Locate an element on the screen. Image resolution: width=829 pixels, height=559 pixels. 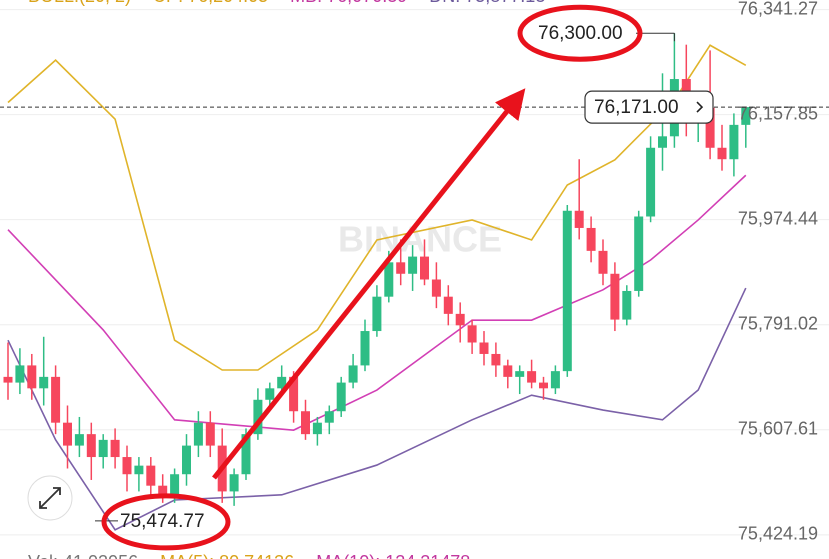
expand-icon is located at coordinates (50, 498).